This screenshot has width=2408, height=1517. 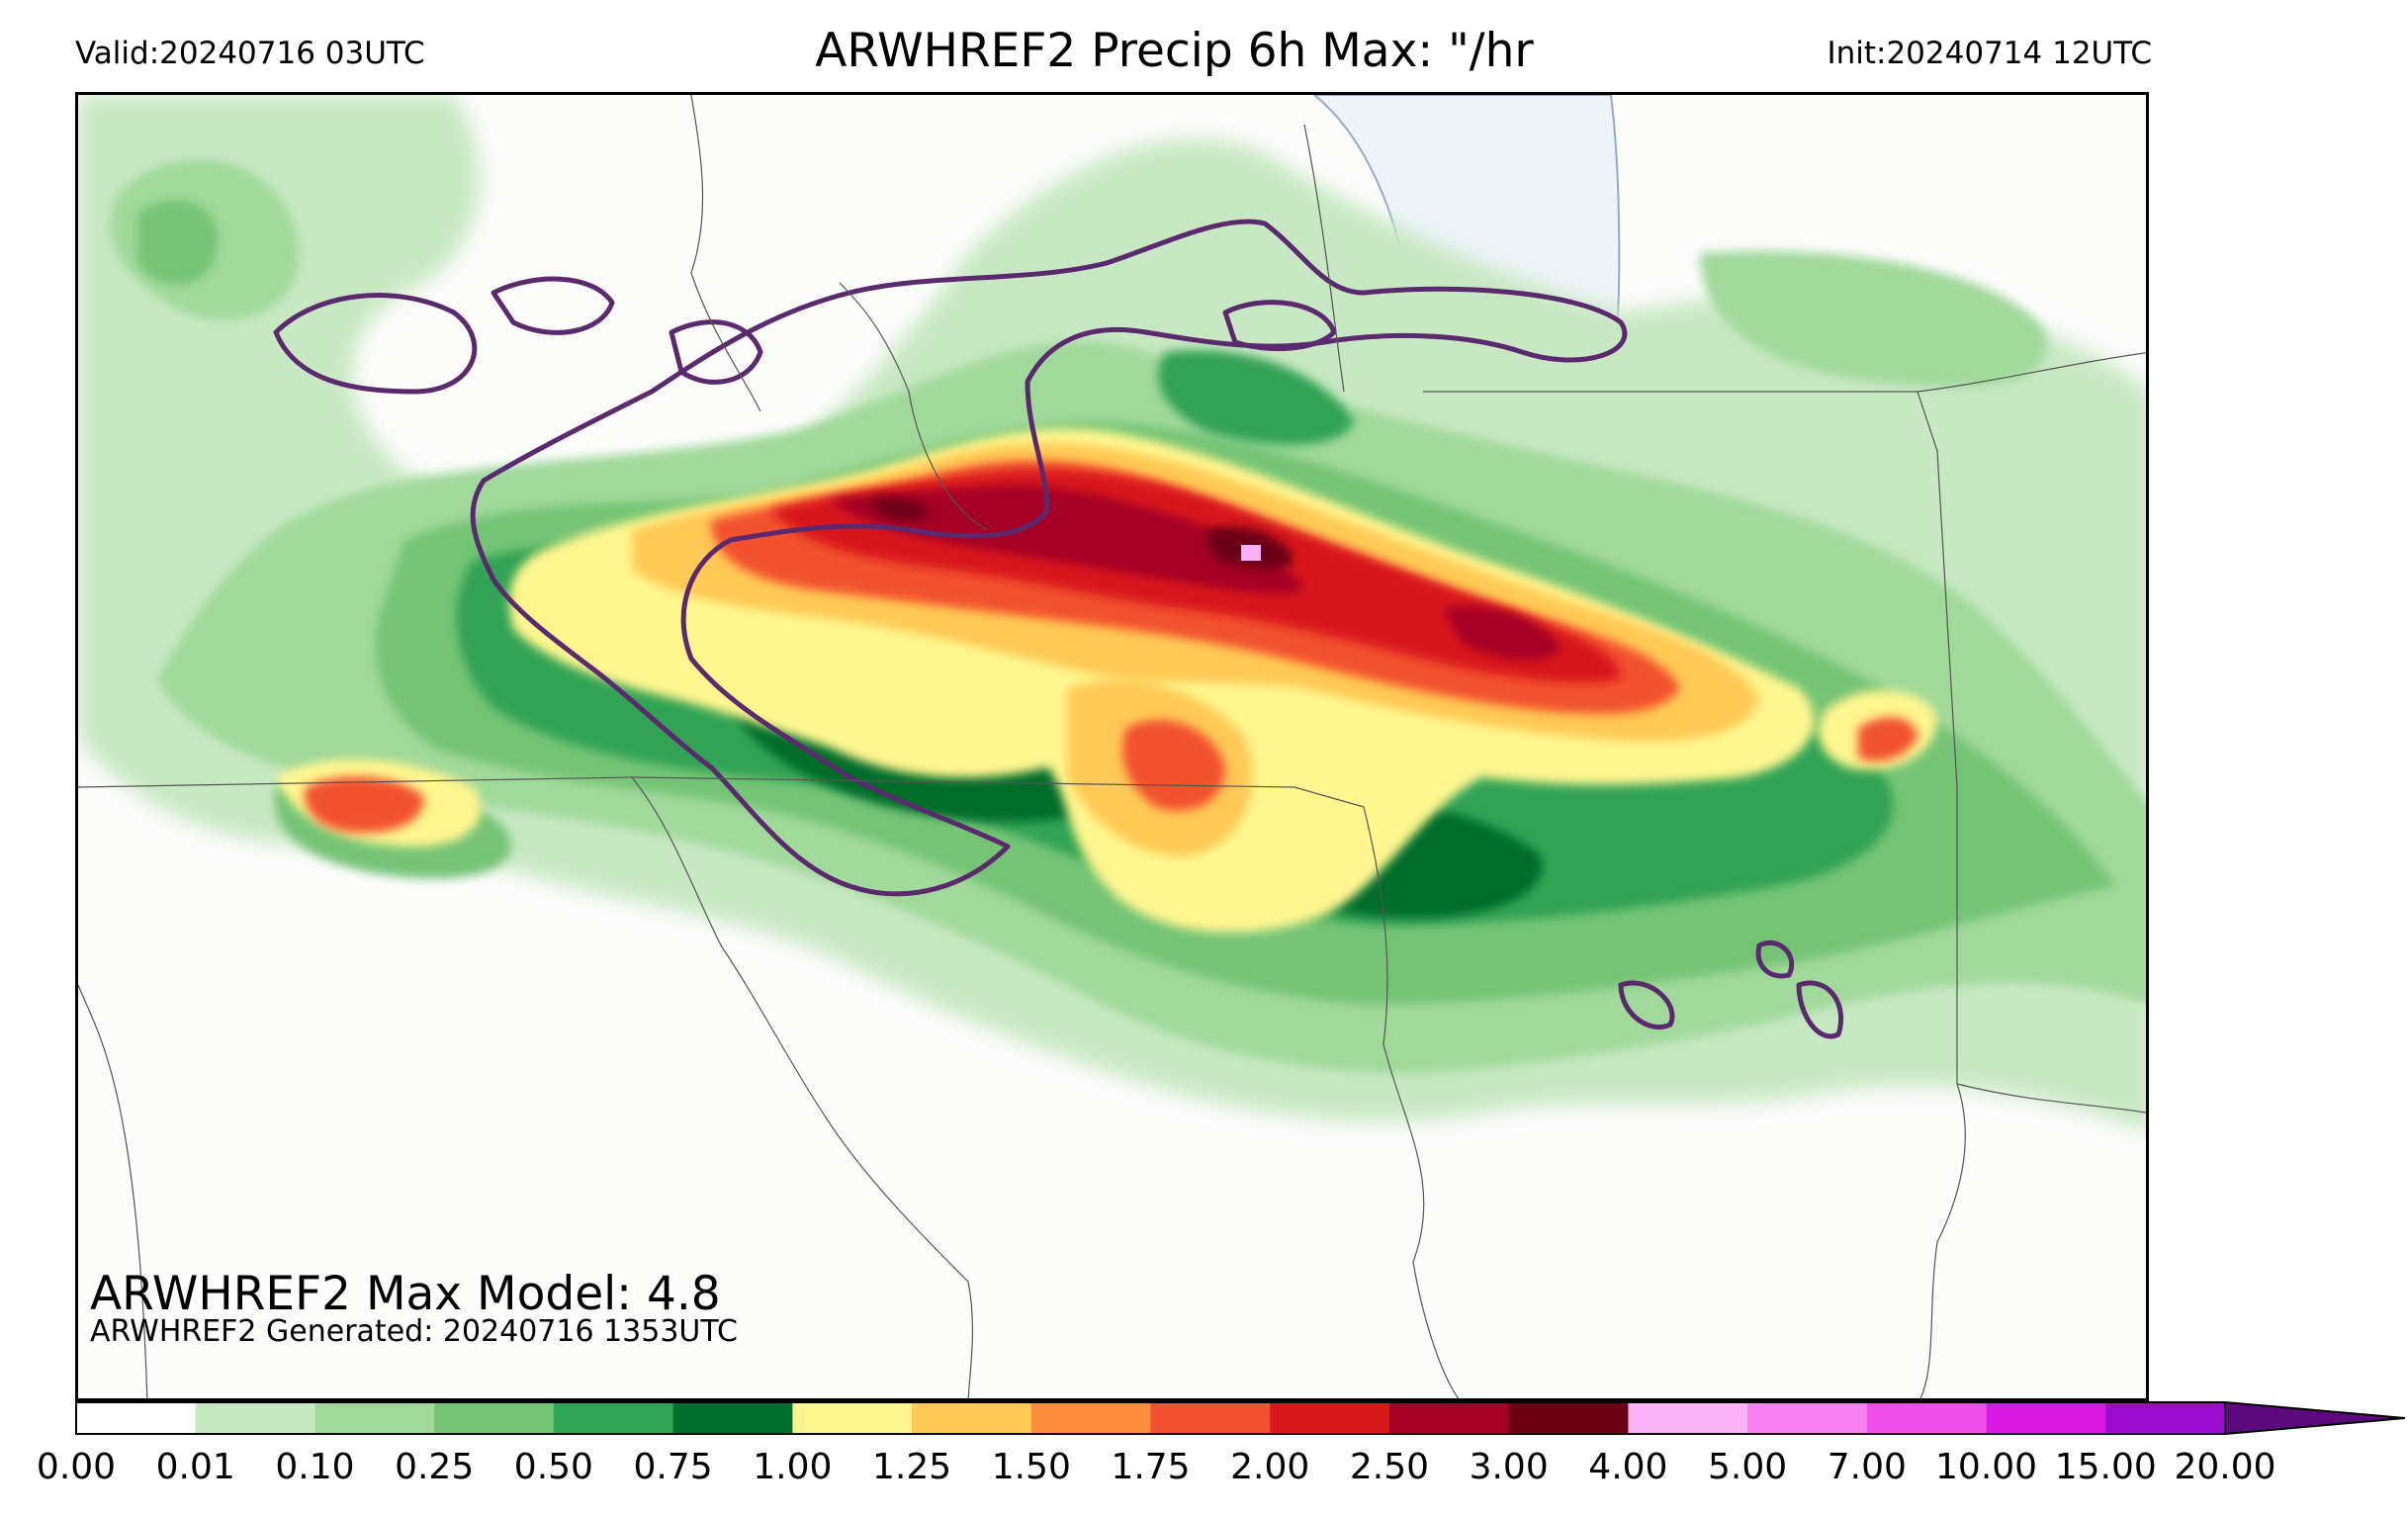 I want to click on colorbar-tick-label: 0.75, so click(x=673, y=1467).